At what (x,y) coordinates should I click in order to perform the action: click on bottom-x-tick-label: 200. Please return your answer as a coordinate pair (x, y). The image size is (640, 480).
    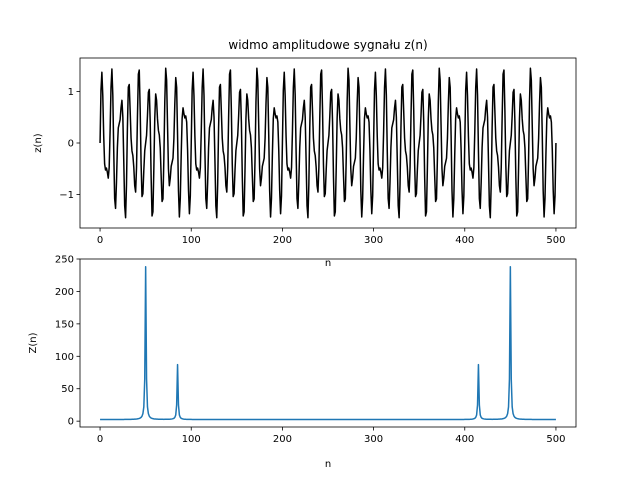
    Looking at the image, I should click on (282, 439).